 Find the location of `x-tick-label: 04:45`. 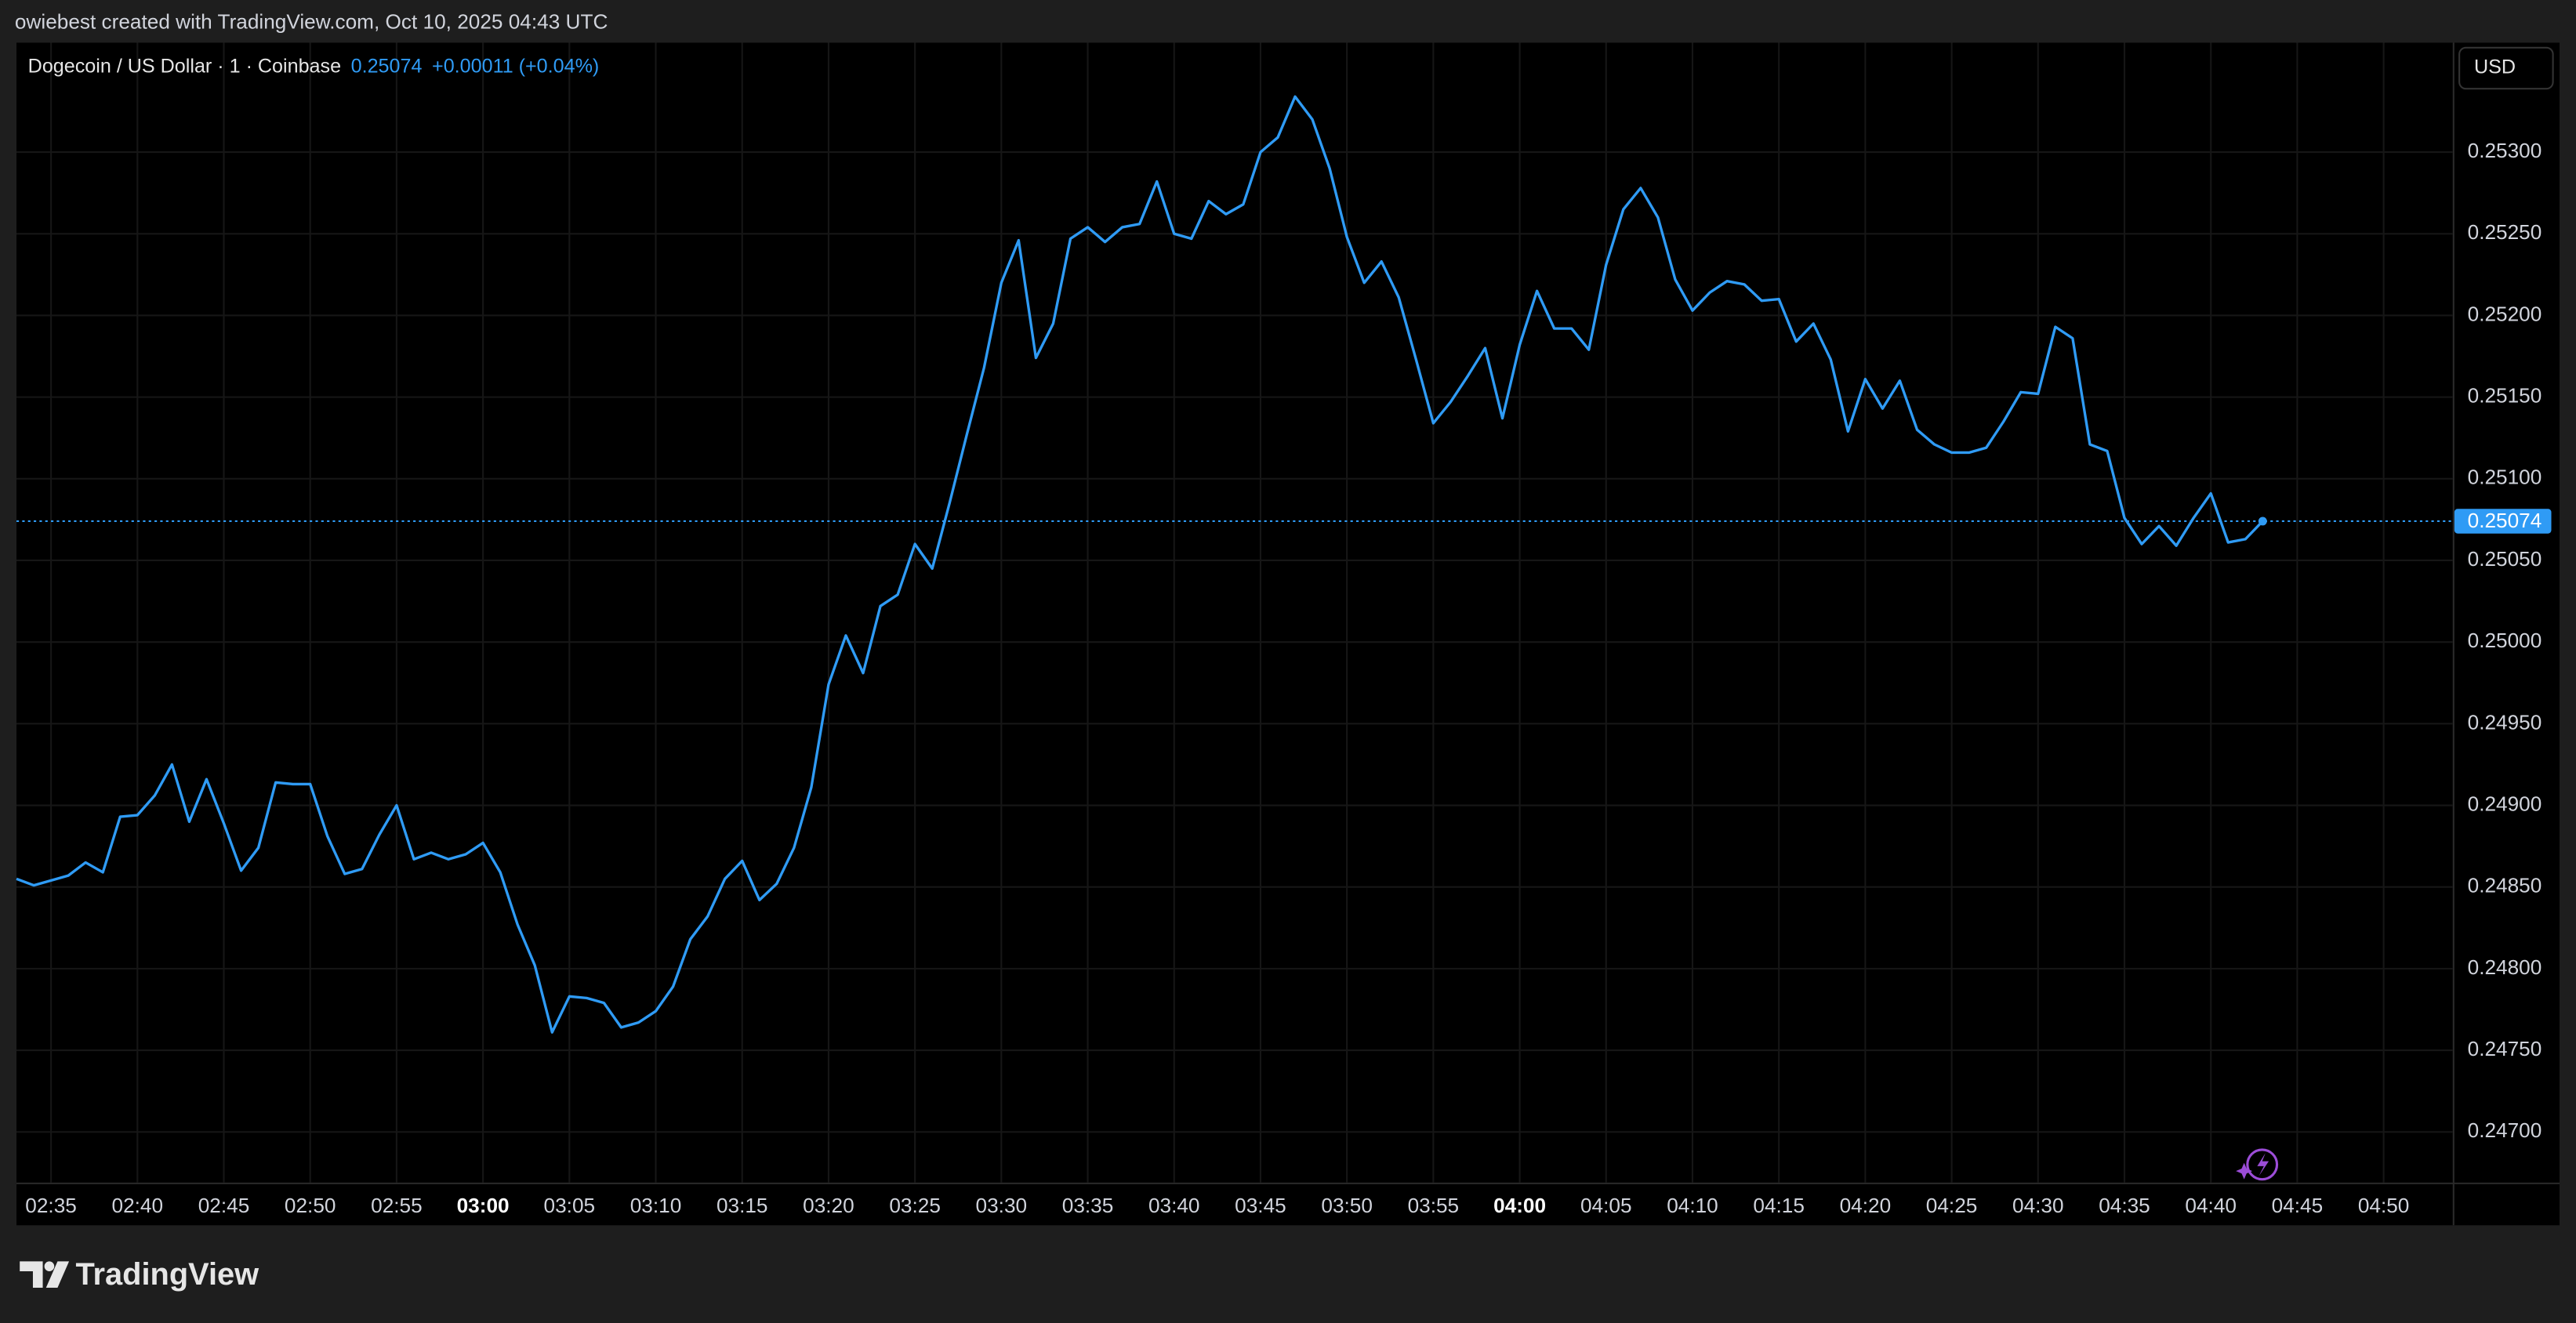

x-tick-label: 04:45 is located at coordinates (2298, 1205).